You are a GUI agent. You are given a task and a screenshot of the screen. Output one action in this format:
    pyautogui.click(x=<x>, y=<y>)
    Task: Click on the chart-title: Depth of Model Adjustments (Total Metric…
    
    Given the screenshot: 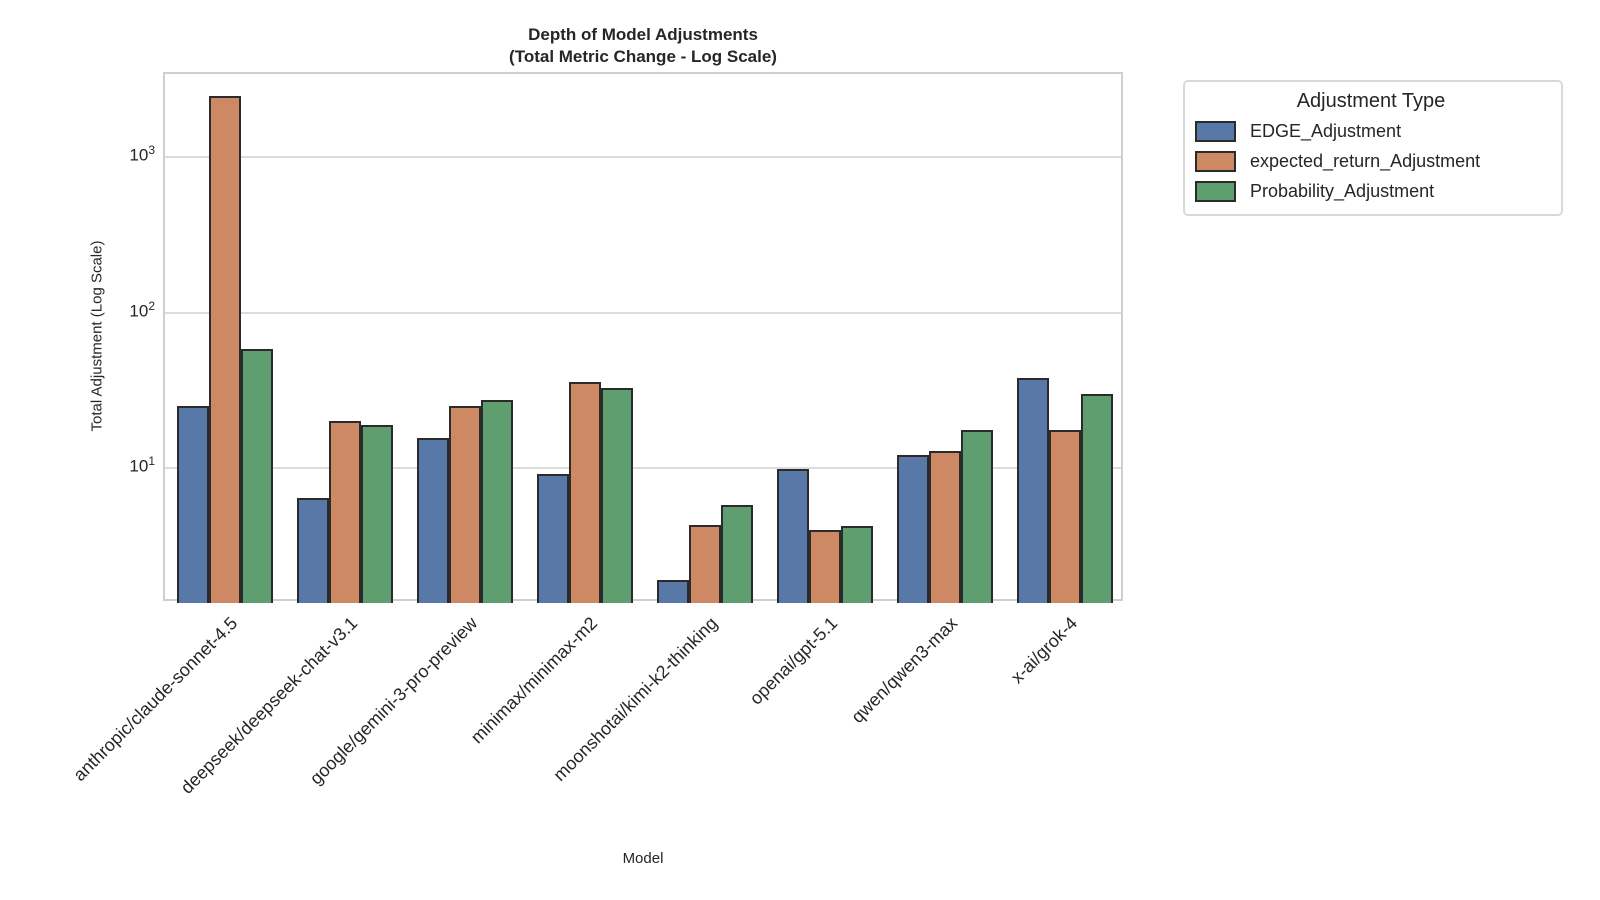 What is the action you would take?
    pyautogui.click(x=643, y=46)
    